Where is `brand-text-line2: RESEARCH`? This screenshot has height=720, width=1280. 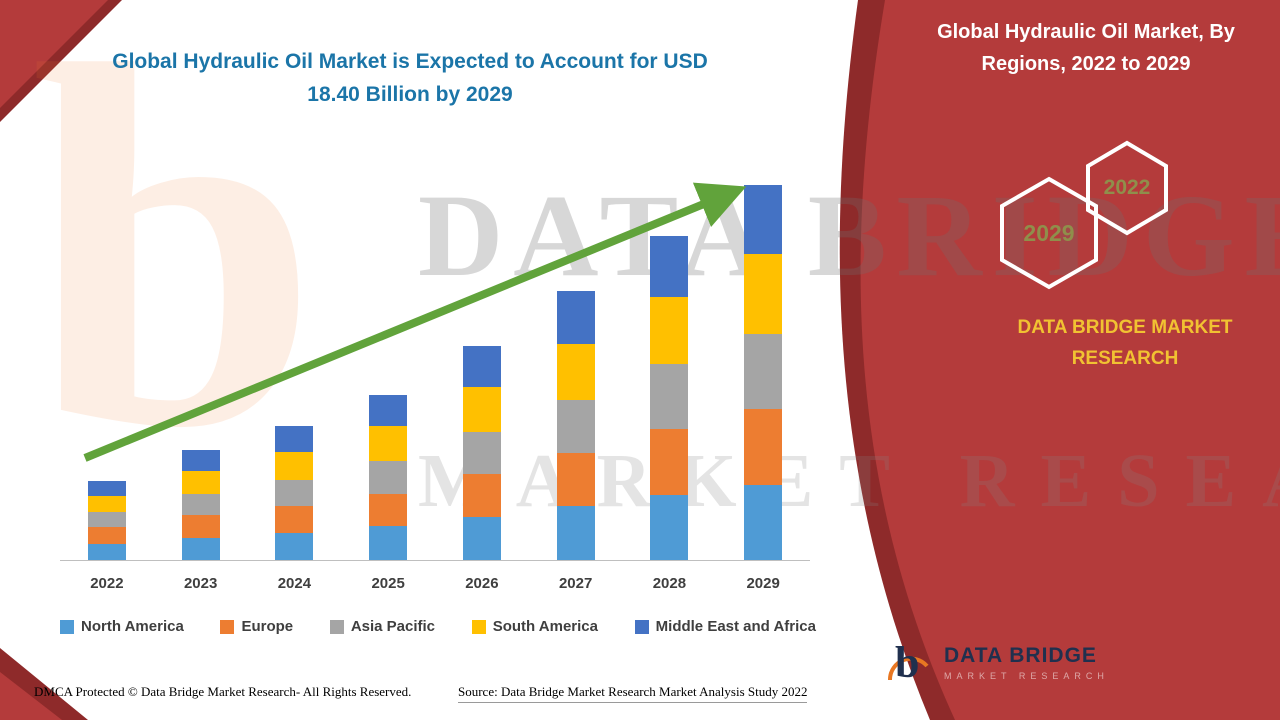
brand-text-line2: RESEARCH is located at coordinates (1125, 359).